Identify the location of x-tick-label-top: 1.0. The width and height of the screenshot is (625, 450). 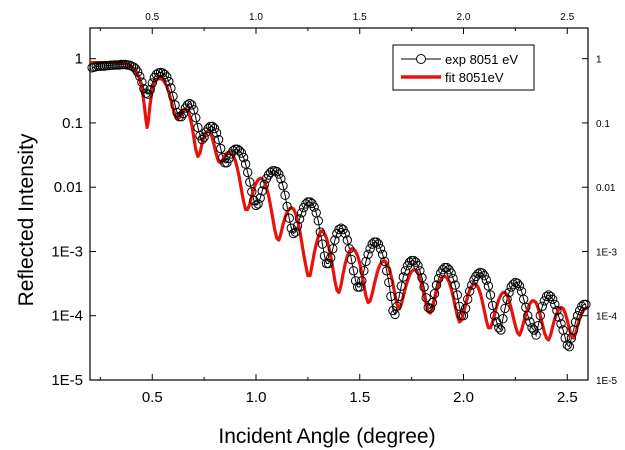
(256, 17).